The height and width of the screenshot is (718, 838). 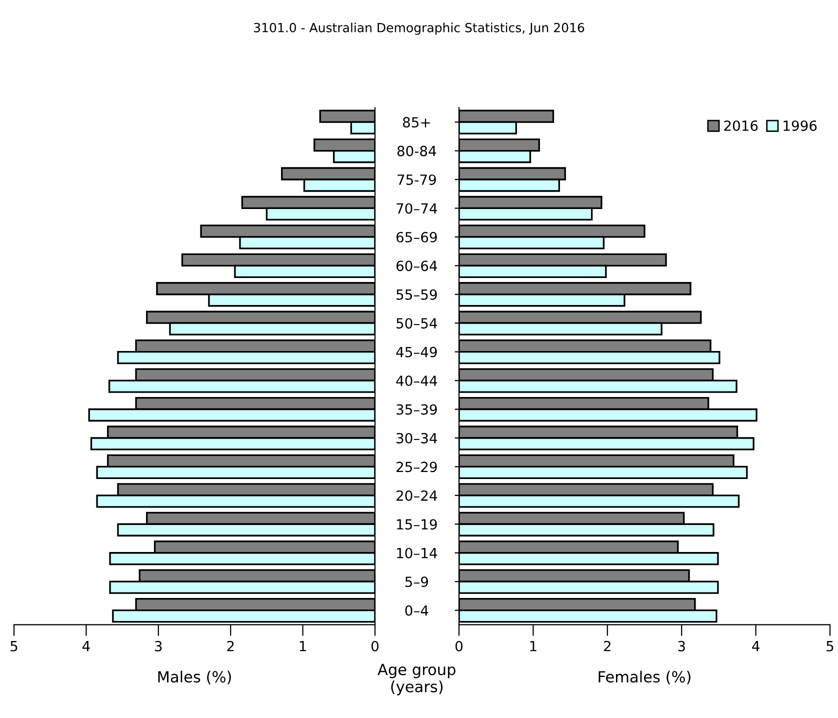 I want to click on x-axis-title: Females (%), so click(x=644, y=677).